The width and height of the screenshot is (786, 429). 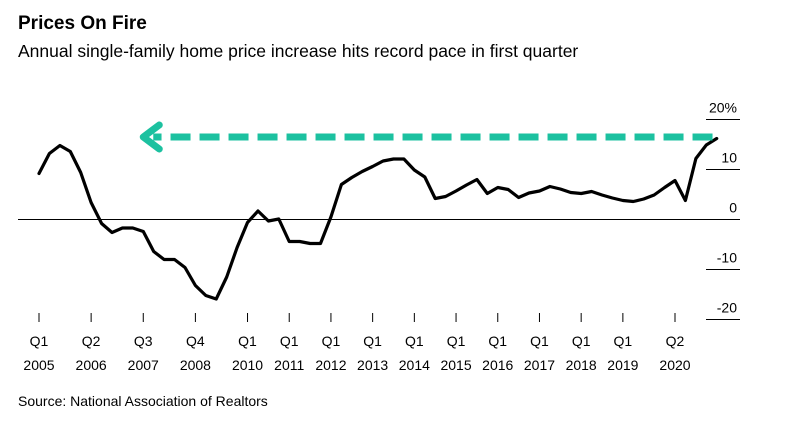 What do you see at coordinates (38, 365) in the screenshot?
I see `x-tick-year: 2005` at bounding box center [38, 365].